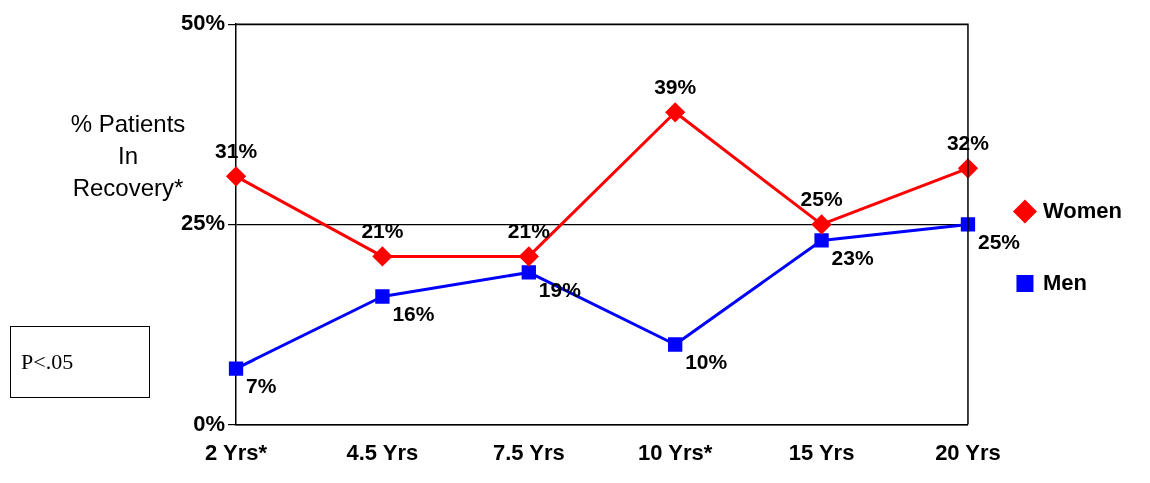 The height and width of the screenshot is (483, 1150). Describe the element at coordinates (382, 452) in the screenshot. I see `x-tick-label: 4.5 Yrs` at that location.